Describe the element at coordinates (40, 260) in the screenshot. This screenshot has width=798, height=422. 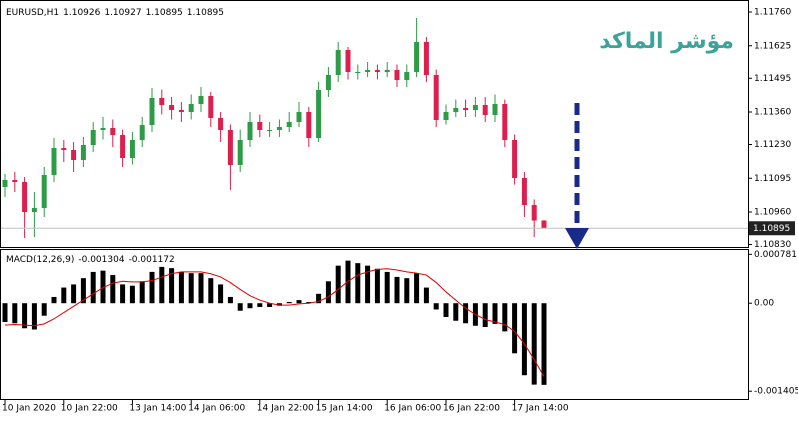
I see `macd-label: MACD(12,26,9)` at that location.